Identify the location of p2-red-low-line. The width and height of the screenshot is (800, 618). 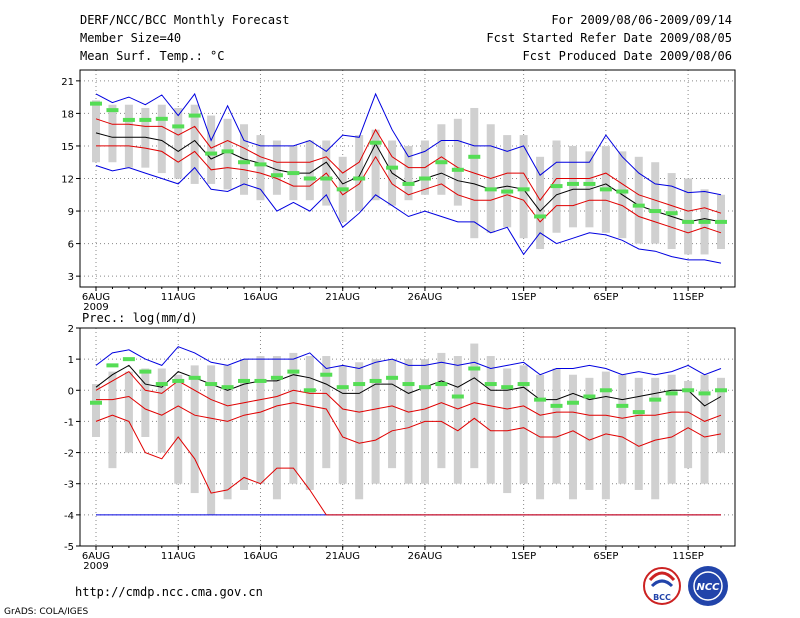
(408, 465).